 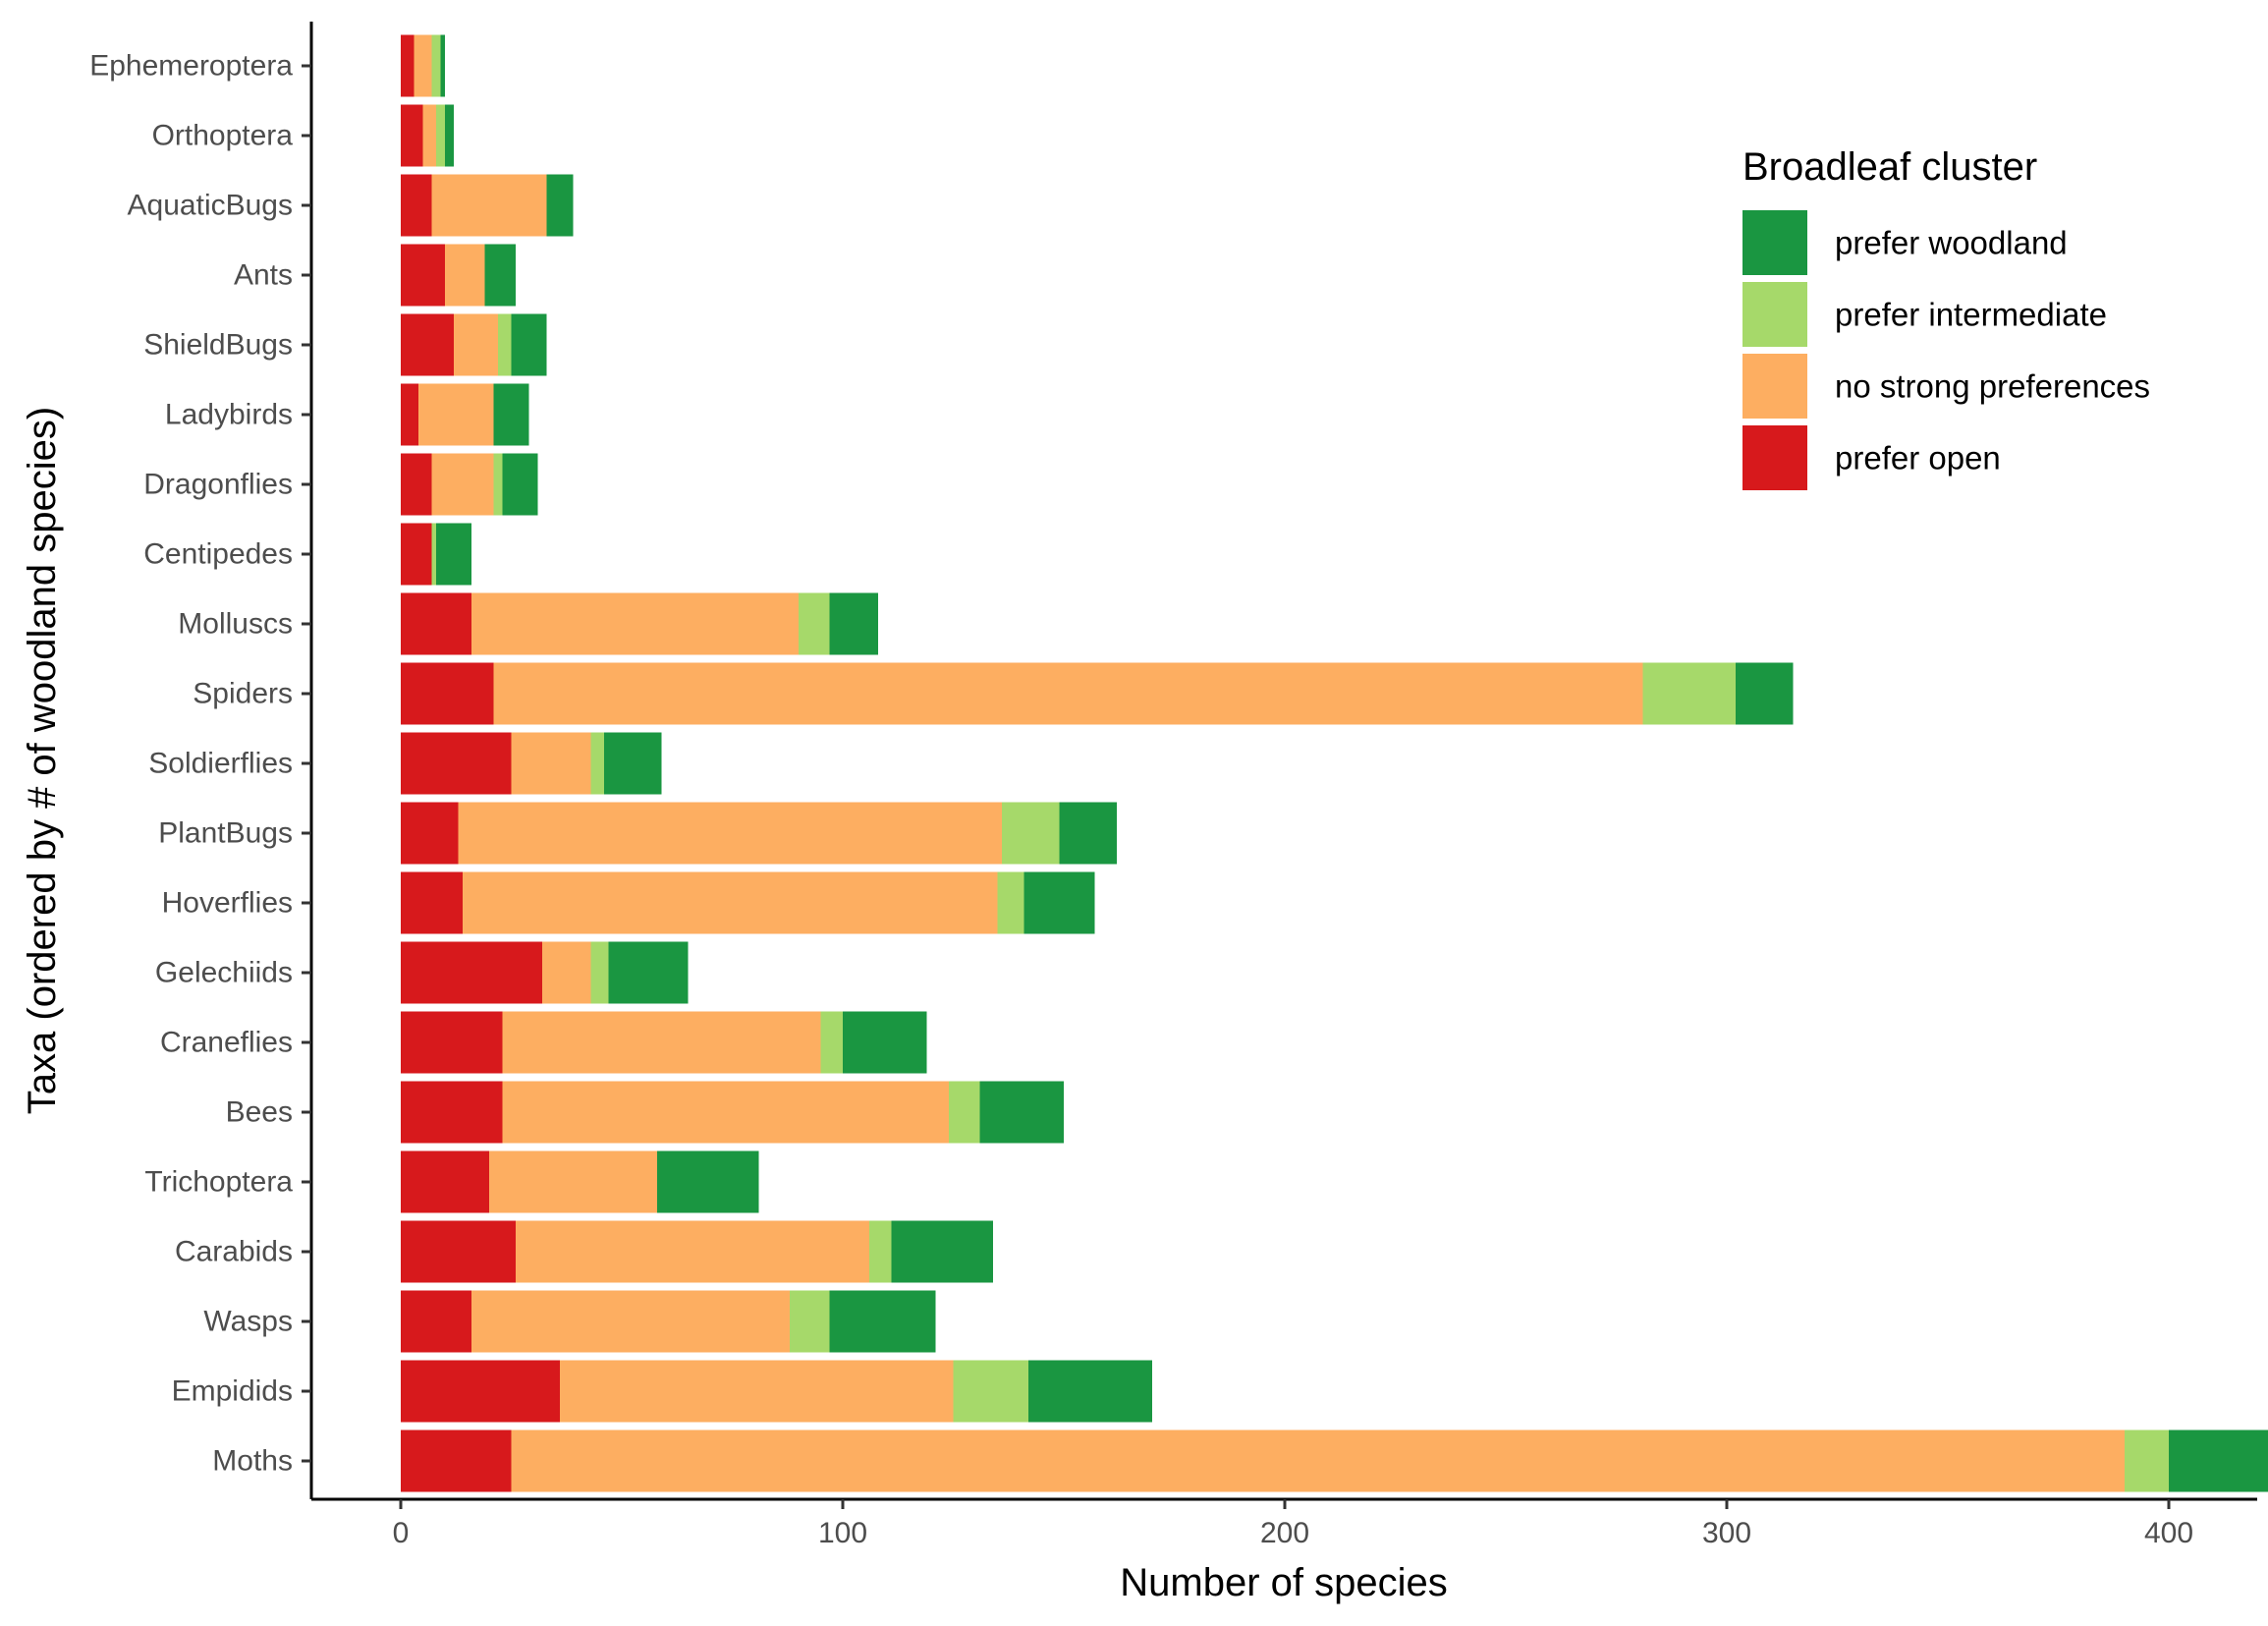 What do you see at coordinates (814, 623) in the screenshot?
I see `bar-molluscs-prefer-intermediate` at bounding box center [814, 623].